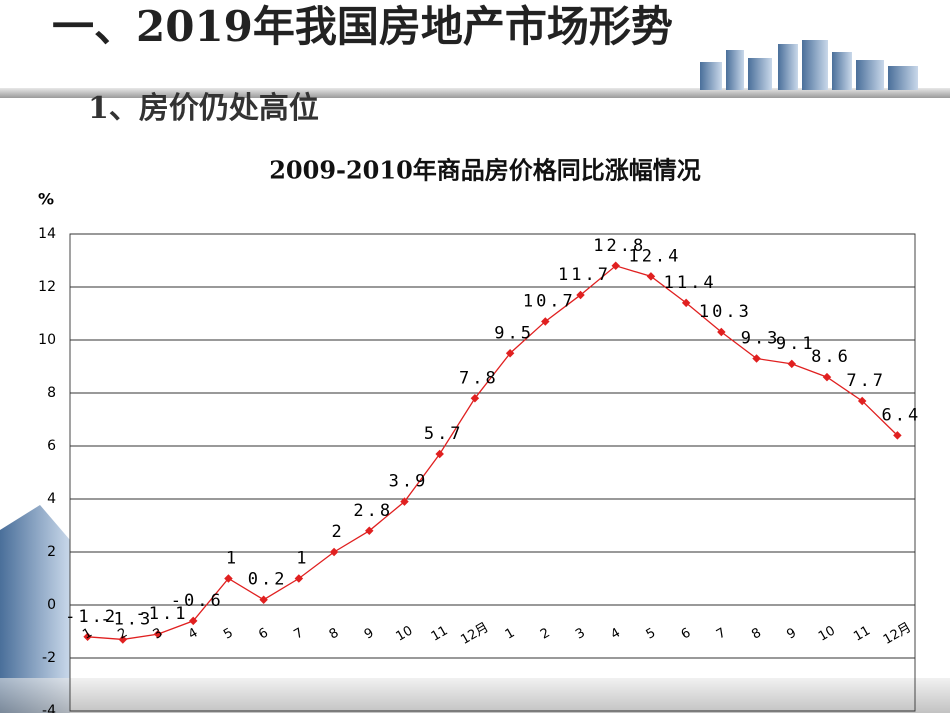 The height and width of the screenshot is (713, 950). I want to click on y-tick-label: -2, so click(49, 658).